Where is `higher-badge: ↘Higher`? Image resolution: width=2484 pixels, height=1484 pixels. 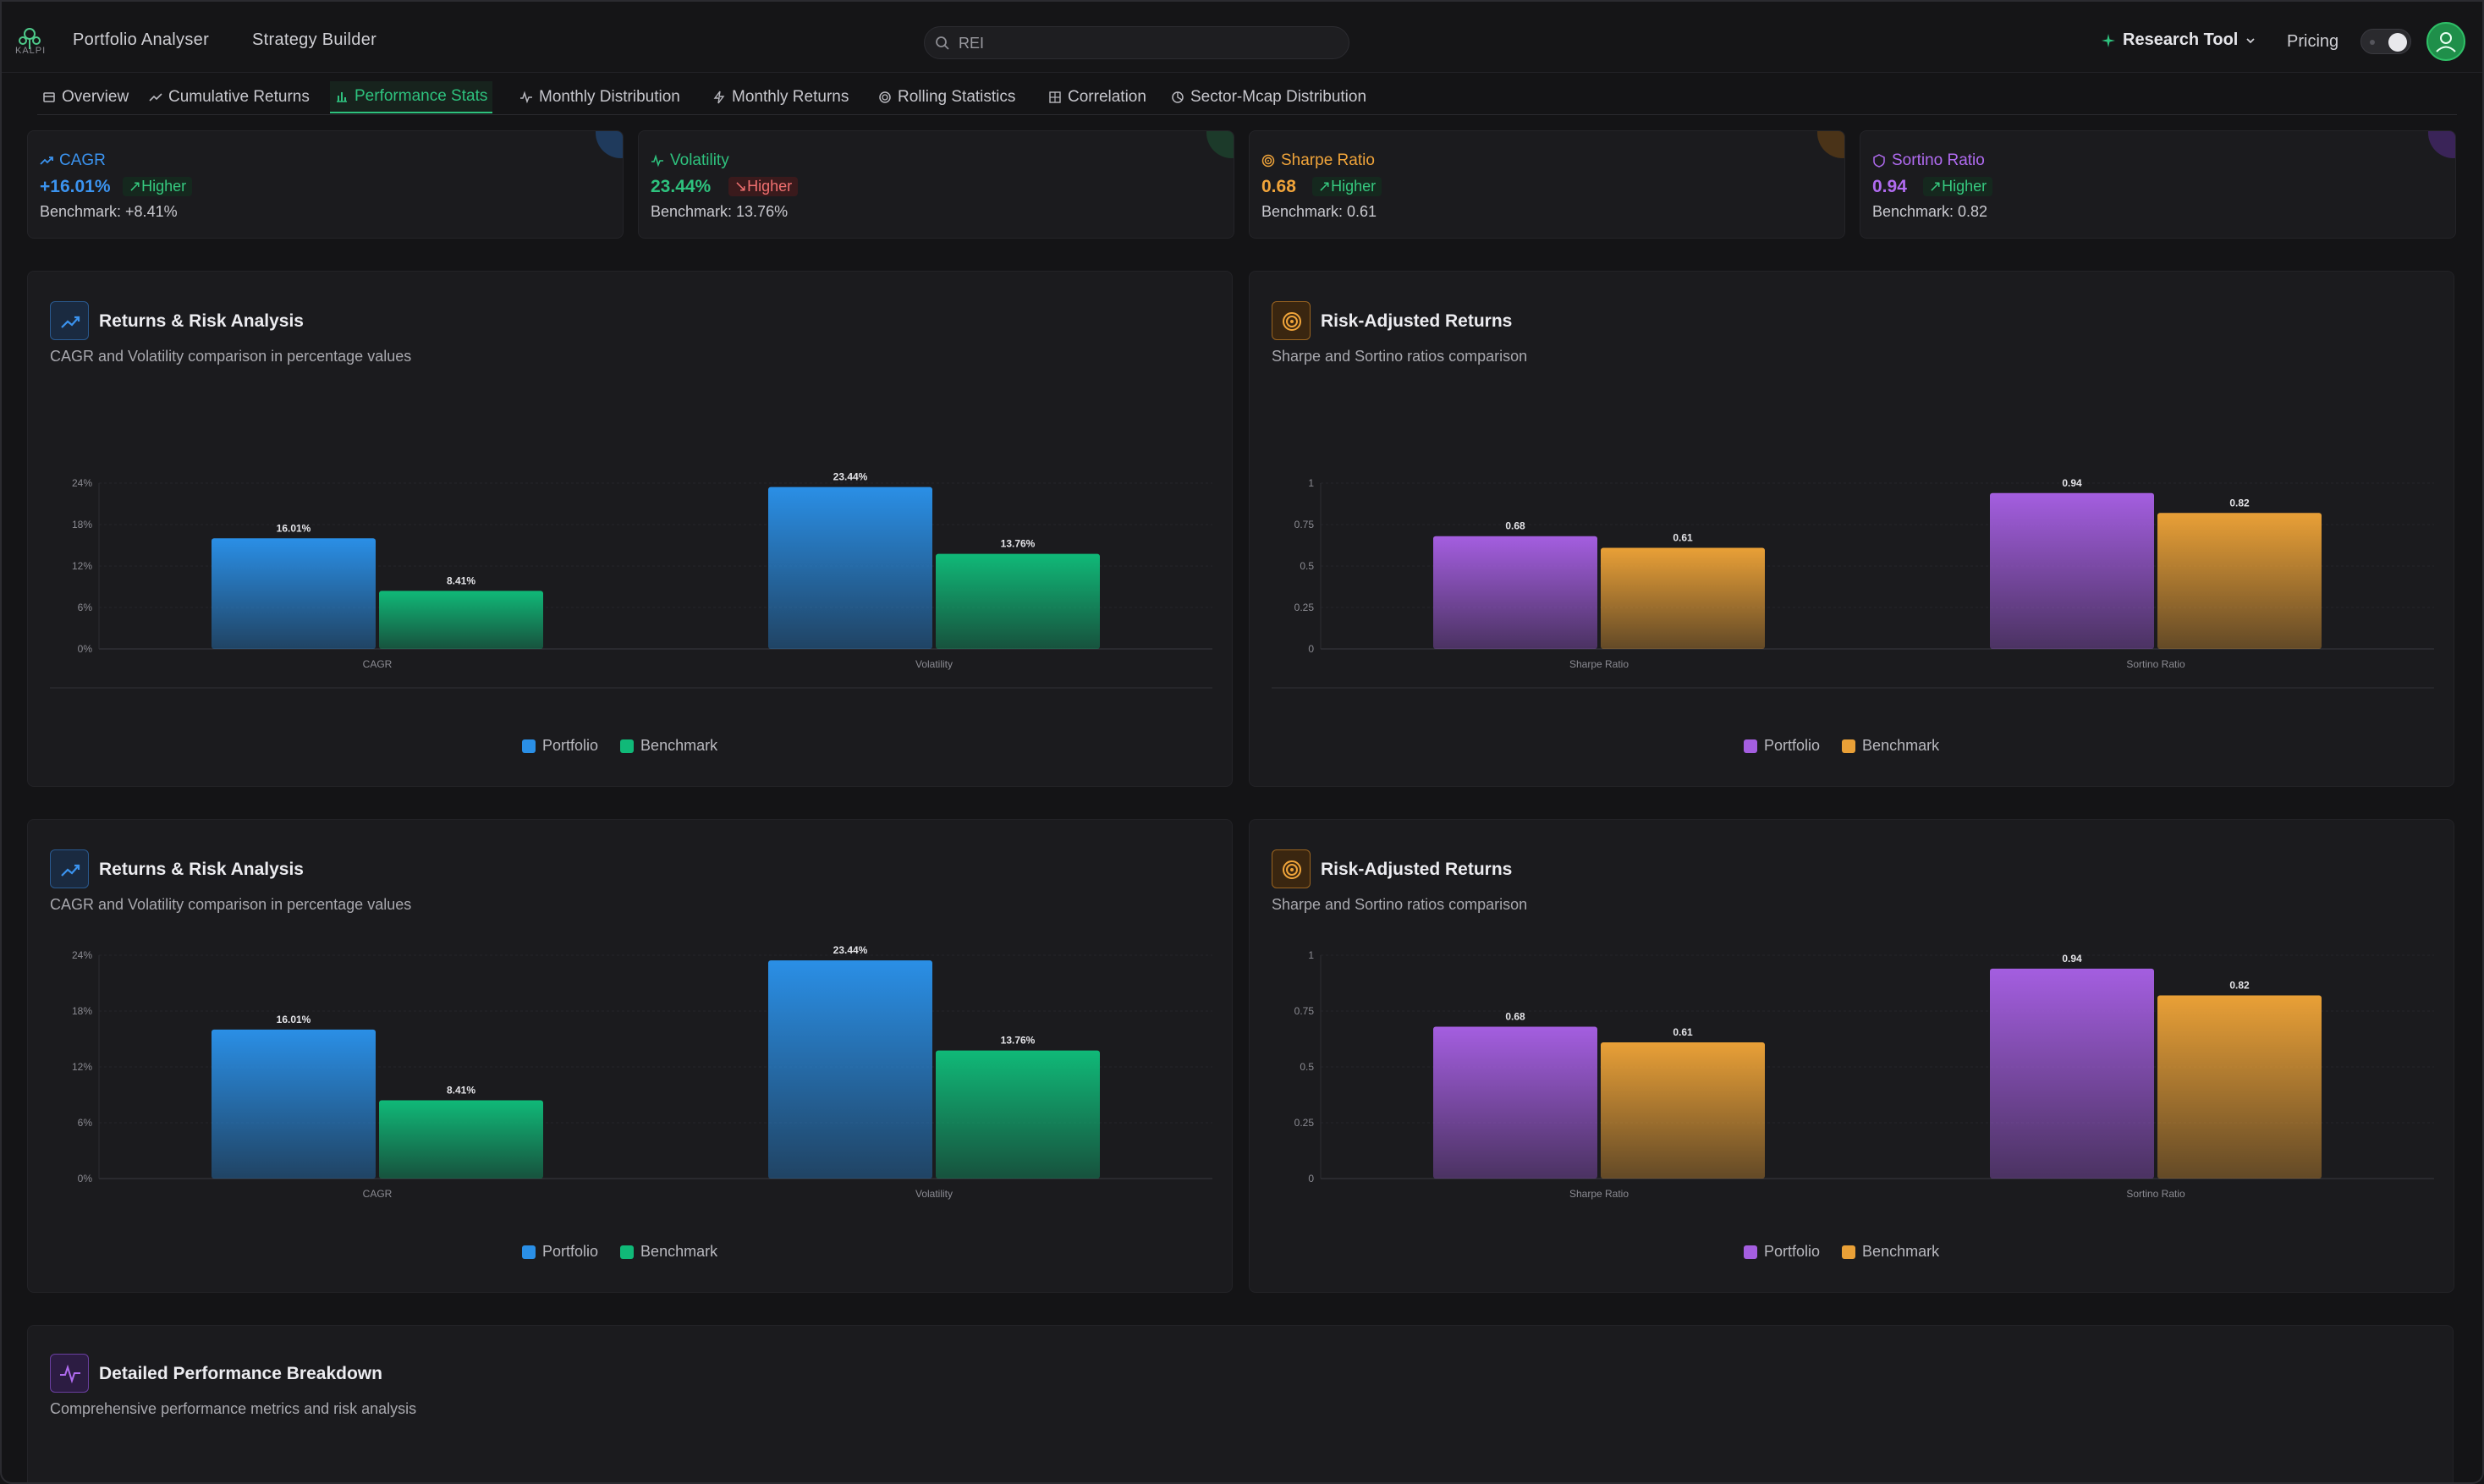
higher-badge: ↘Higher is located at coordinates (763, 186).